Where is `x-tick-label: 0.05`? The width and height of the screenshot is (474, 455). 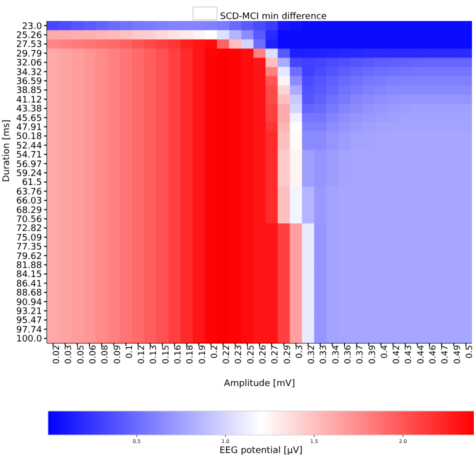 x-tick-label: 0.05 is located at coordinates (81, 354).